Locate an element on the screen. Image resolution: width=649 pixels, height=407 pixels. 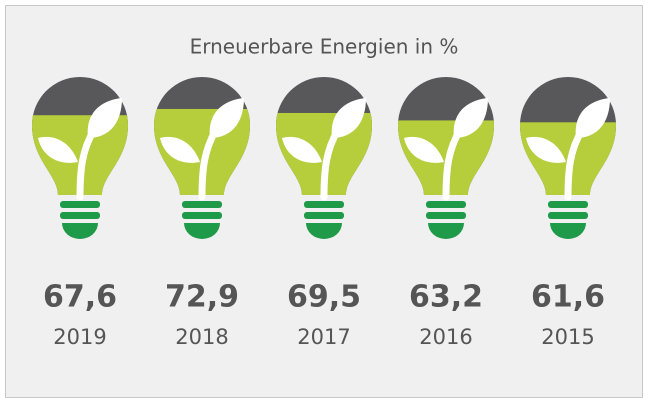
value-label: 72,9 is located at coordinates (202, 297).